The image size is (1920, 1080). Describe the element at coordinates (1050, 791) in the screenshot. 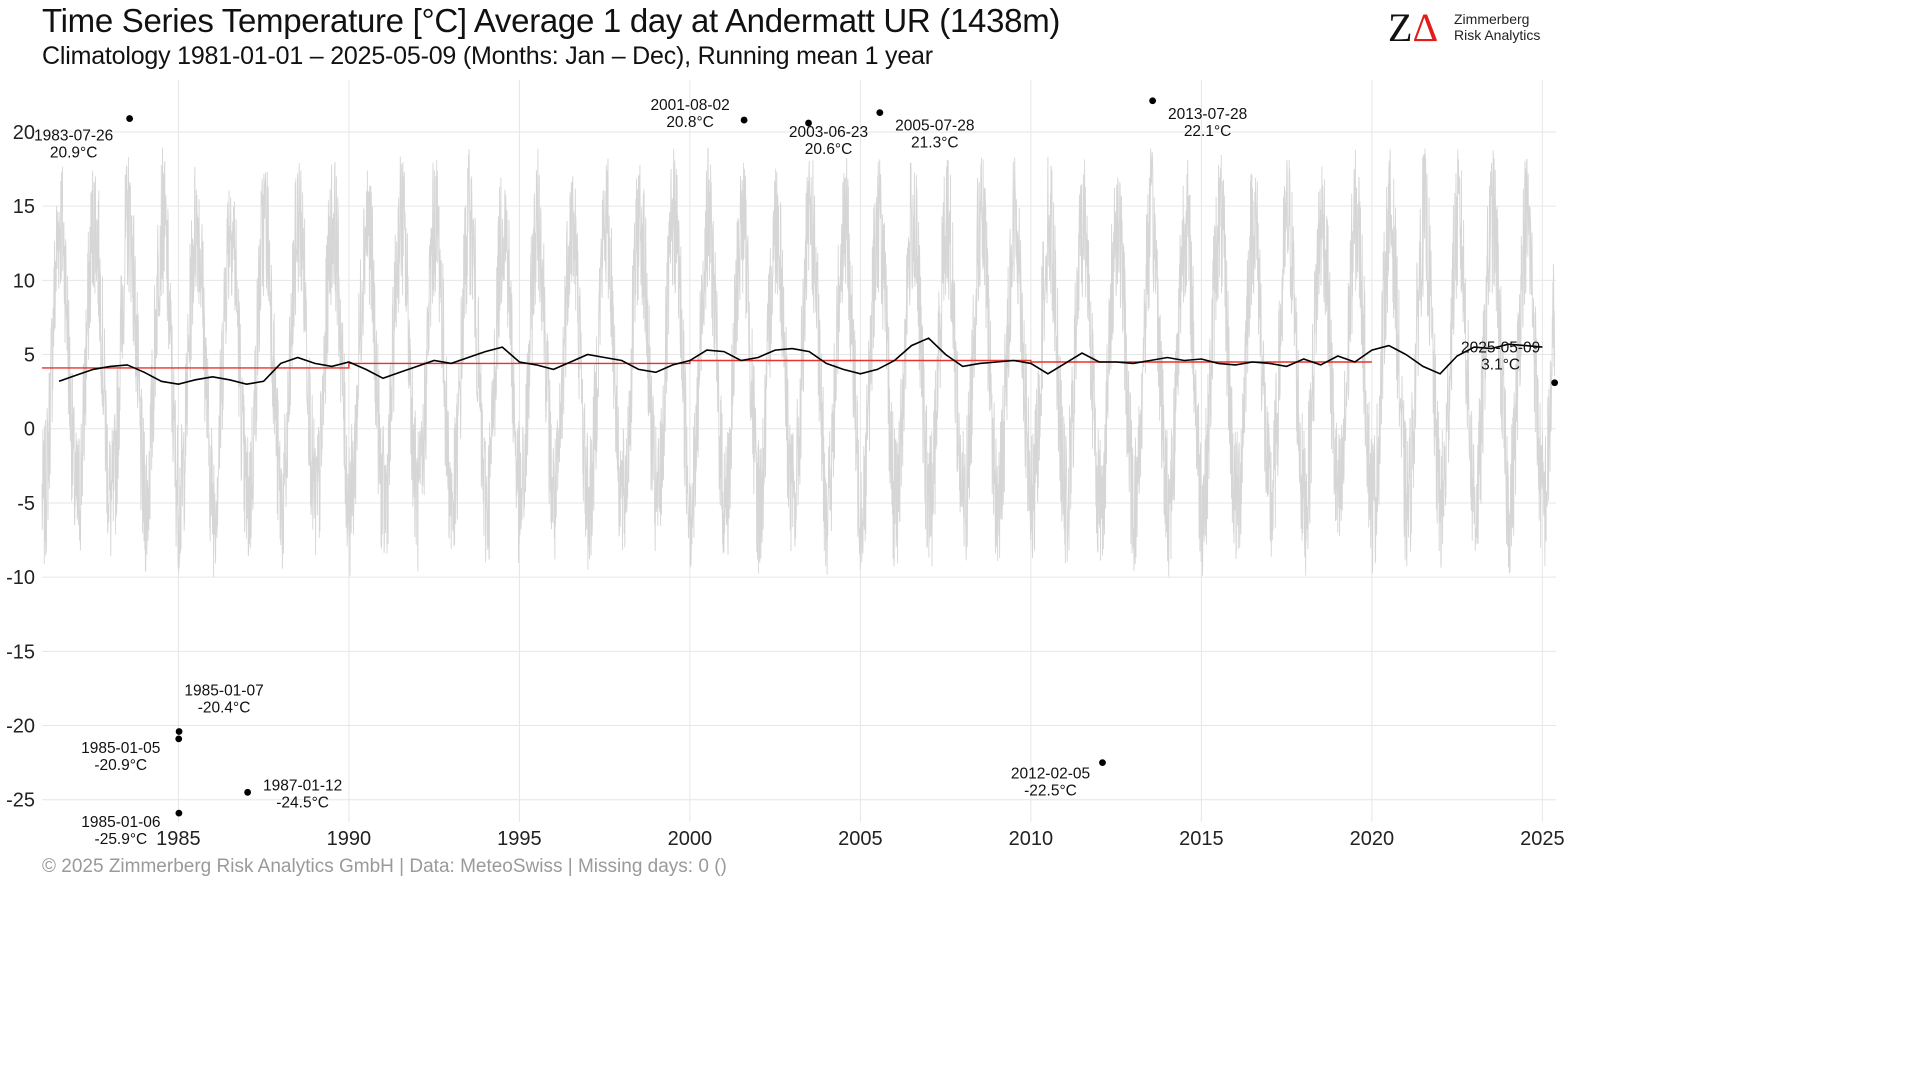

I see `annotation-value: -22.5°C` at that location.